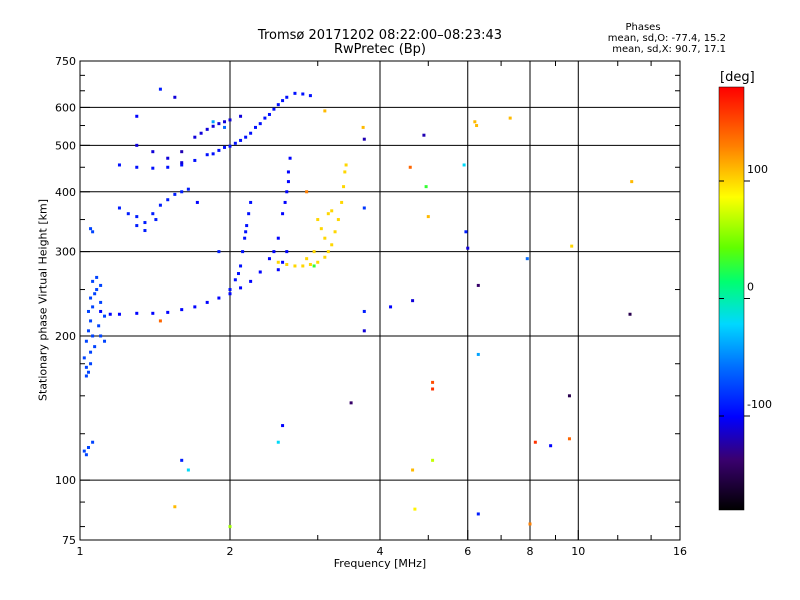 The height and width of the screenshot is (600, 800). I want to click on phases-x-stats: mean, sd,X: 90.7, 17.1, so click(669, 49).